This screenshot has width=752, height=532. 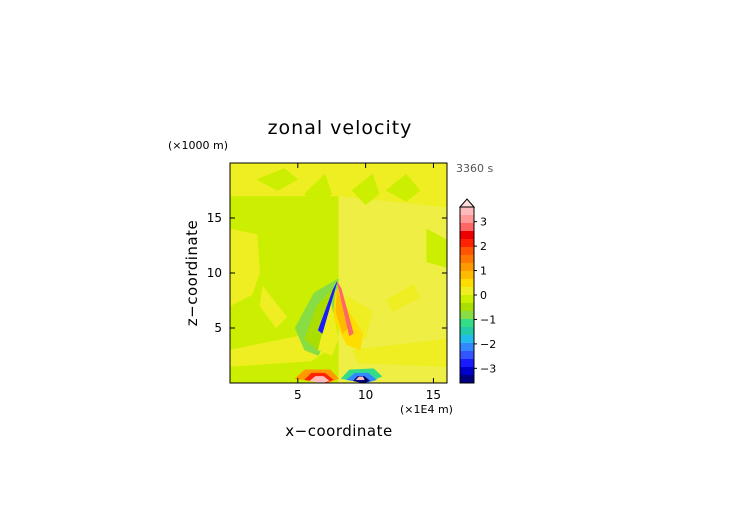 What do you see at coordinates (338, 431) in the screenshot?
I see `x-axis-label: x−coordinate` at bounding box center [338, 431].